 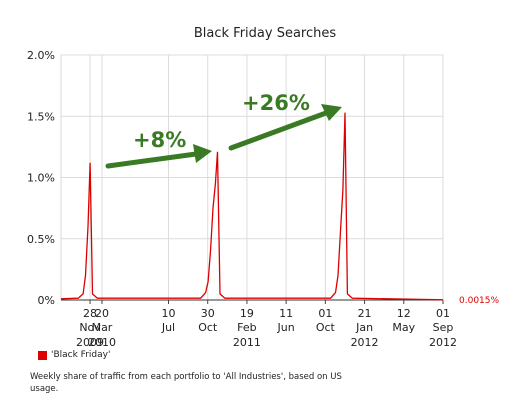 I want to click on x-tick-day: 12, so click(x=404, y=313).